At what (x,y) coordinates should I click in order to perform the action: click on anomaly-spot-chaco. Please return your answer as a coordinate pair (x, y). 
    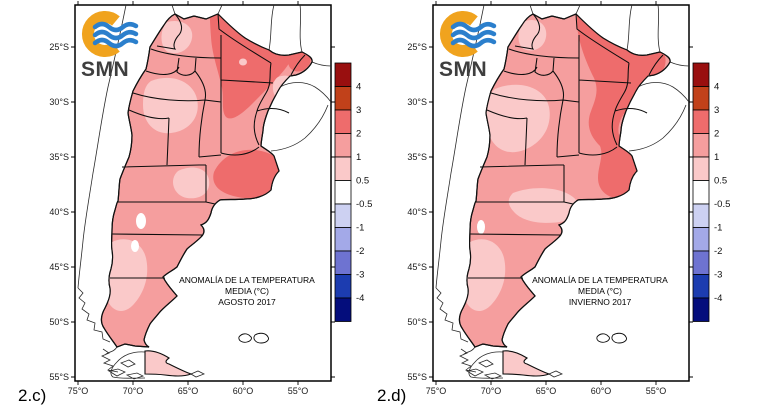
    Looking at the image, I should click on (243, 62).